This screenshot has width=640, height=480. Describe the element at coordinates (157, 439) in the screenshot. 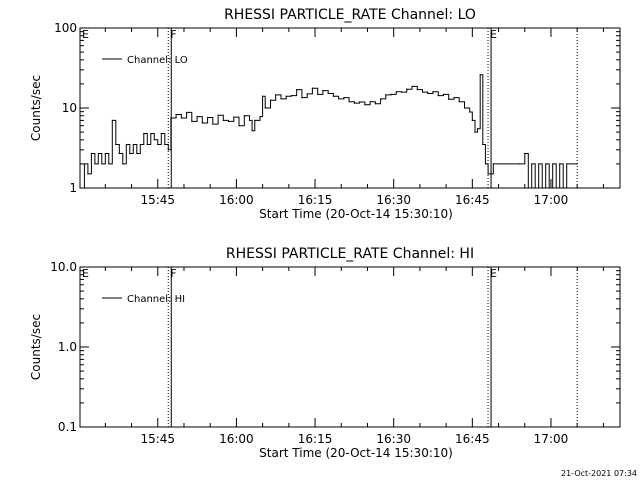

I see `x-tick-label: 15:45` at that location.